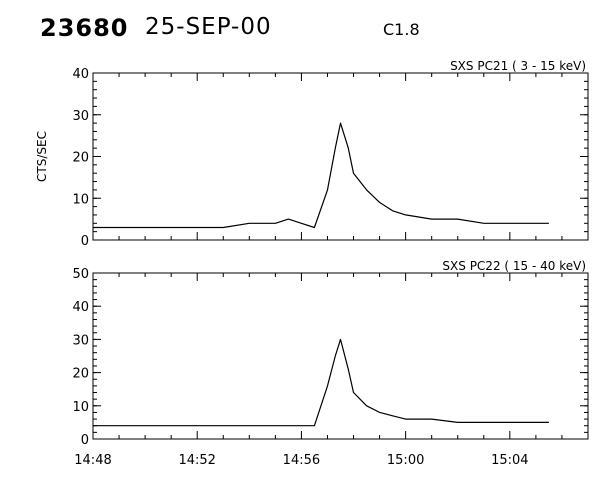 The height and width of the screenshot is (480, 600). Describe the element at coordinates (80, 374) in the screenshot. I see `panel-2-ytick-label: 20` at that location.